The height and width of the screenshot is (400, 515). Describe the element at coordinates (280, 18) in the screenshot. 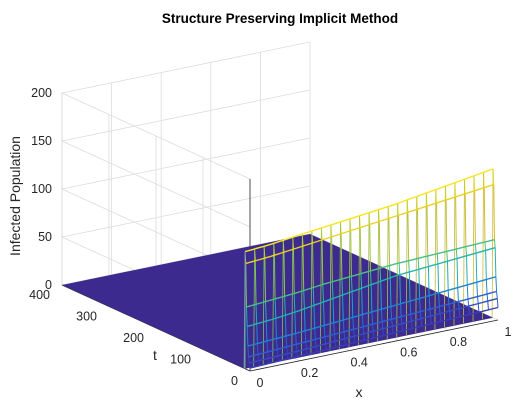

I see `chart-title: Structure Preserving Implicit Method` at that location.